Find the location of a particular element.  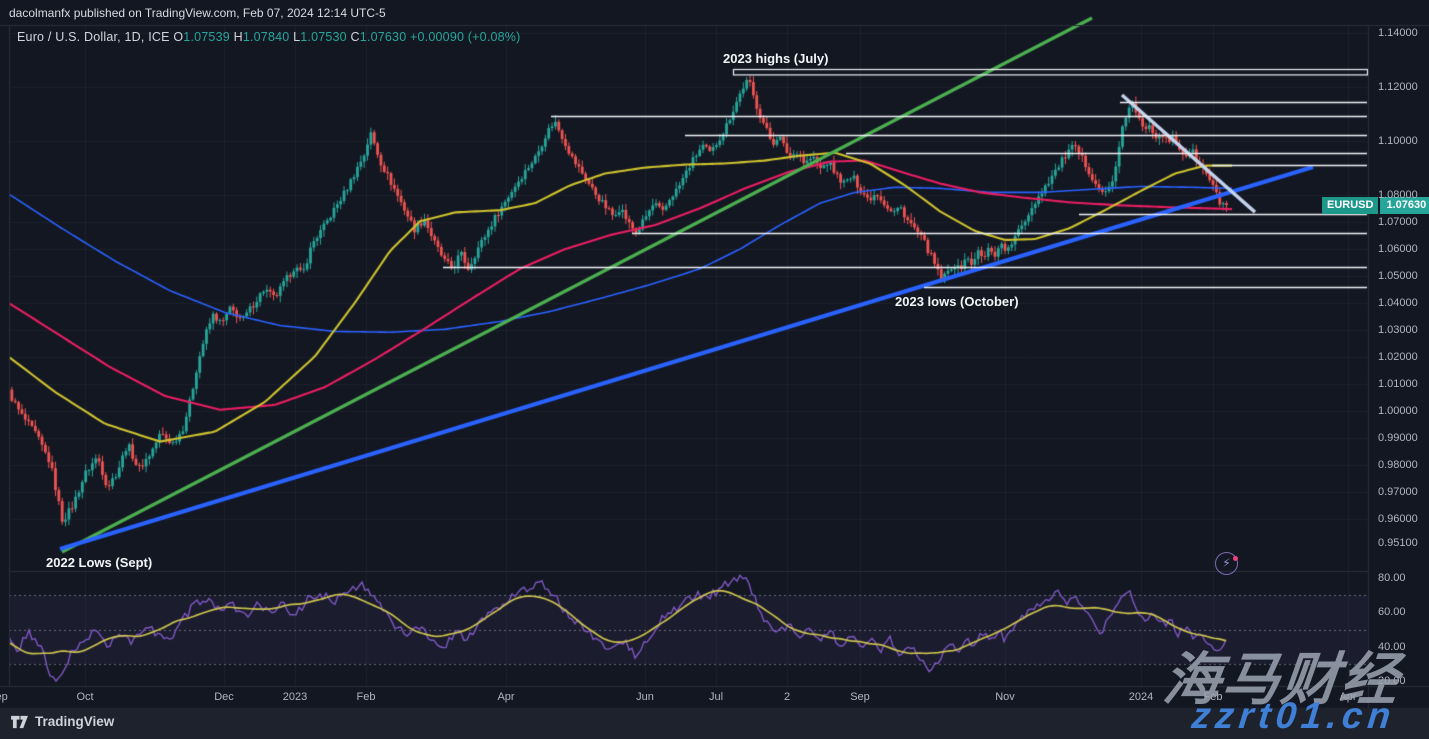

last-price-tag: EURUSD 1.07630 is located at coordinates (1375, 206).